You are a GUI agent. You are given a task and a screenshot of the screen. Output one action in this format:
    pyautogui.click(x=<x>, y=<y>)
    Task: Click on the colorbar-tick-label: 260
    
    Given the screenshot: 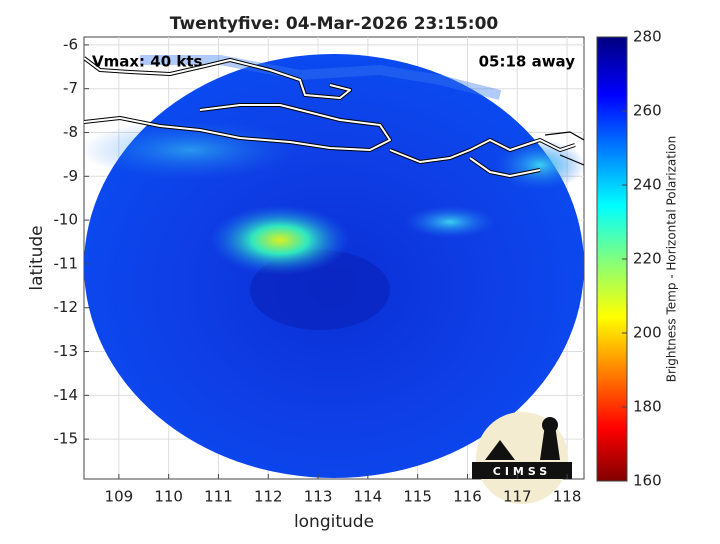 What is the action you would take?
    pyautogui.click(x=647, y=111)
    